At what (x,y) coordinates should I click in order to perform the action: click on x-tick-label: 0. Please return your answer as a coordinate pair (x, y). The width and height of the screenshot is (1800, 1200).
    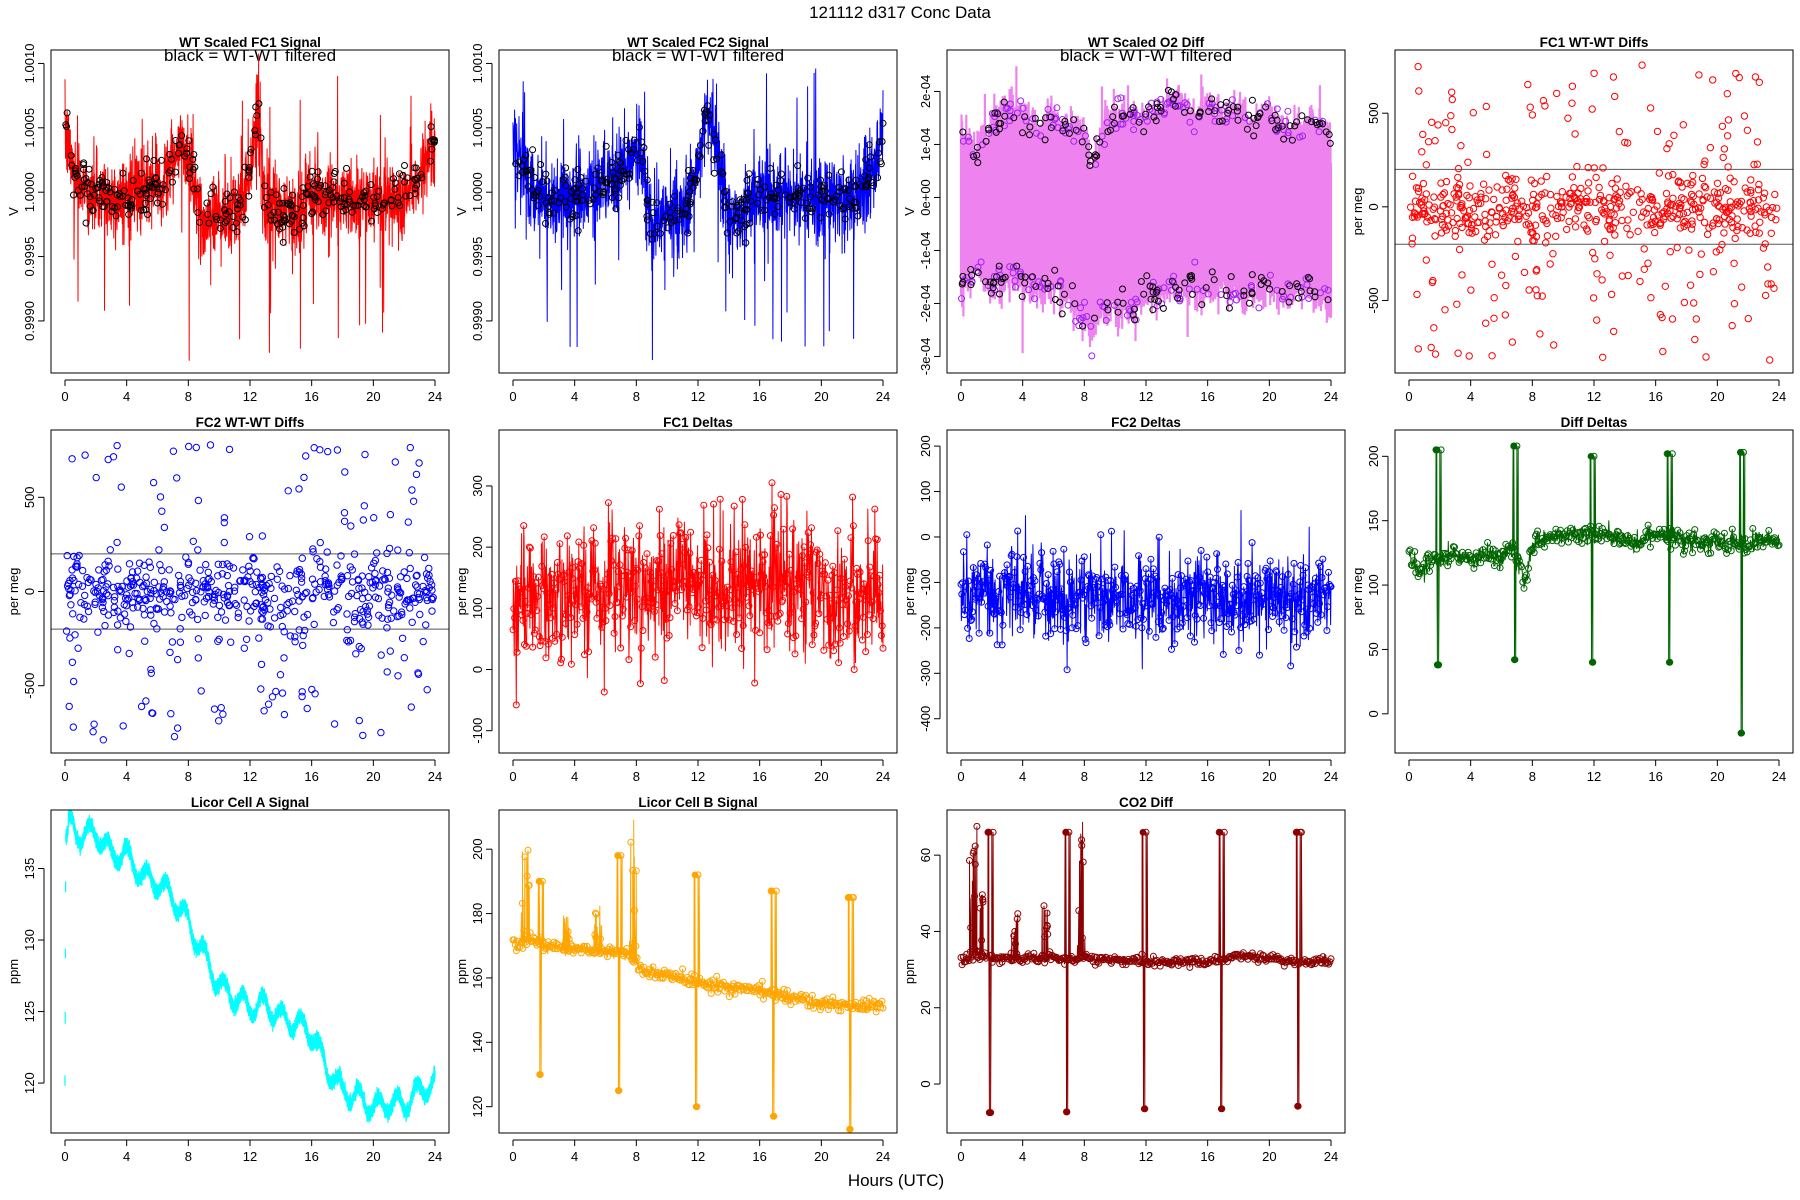
    Looking at the image, I should click on (64, 396).